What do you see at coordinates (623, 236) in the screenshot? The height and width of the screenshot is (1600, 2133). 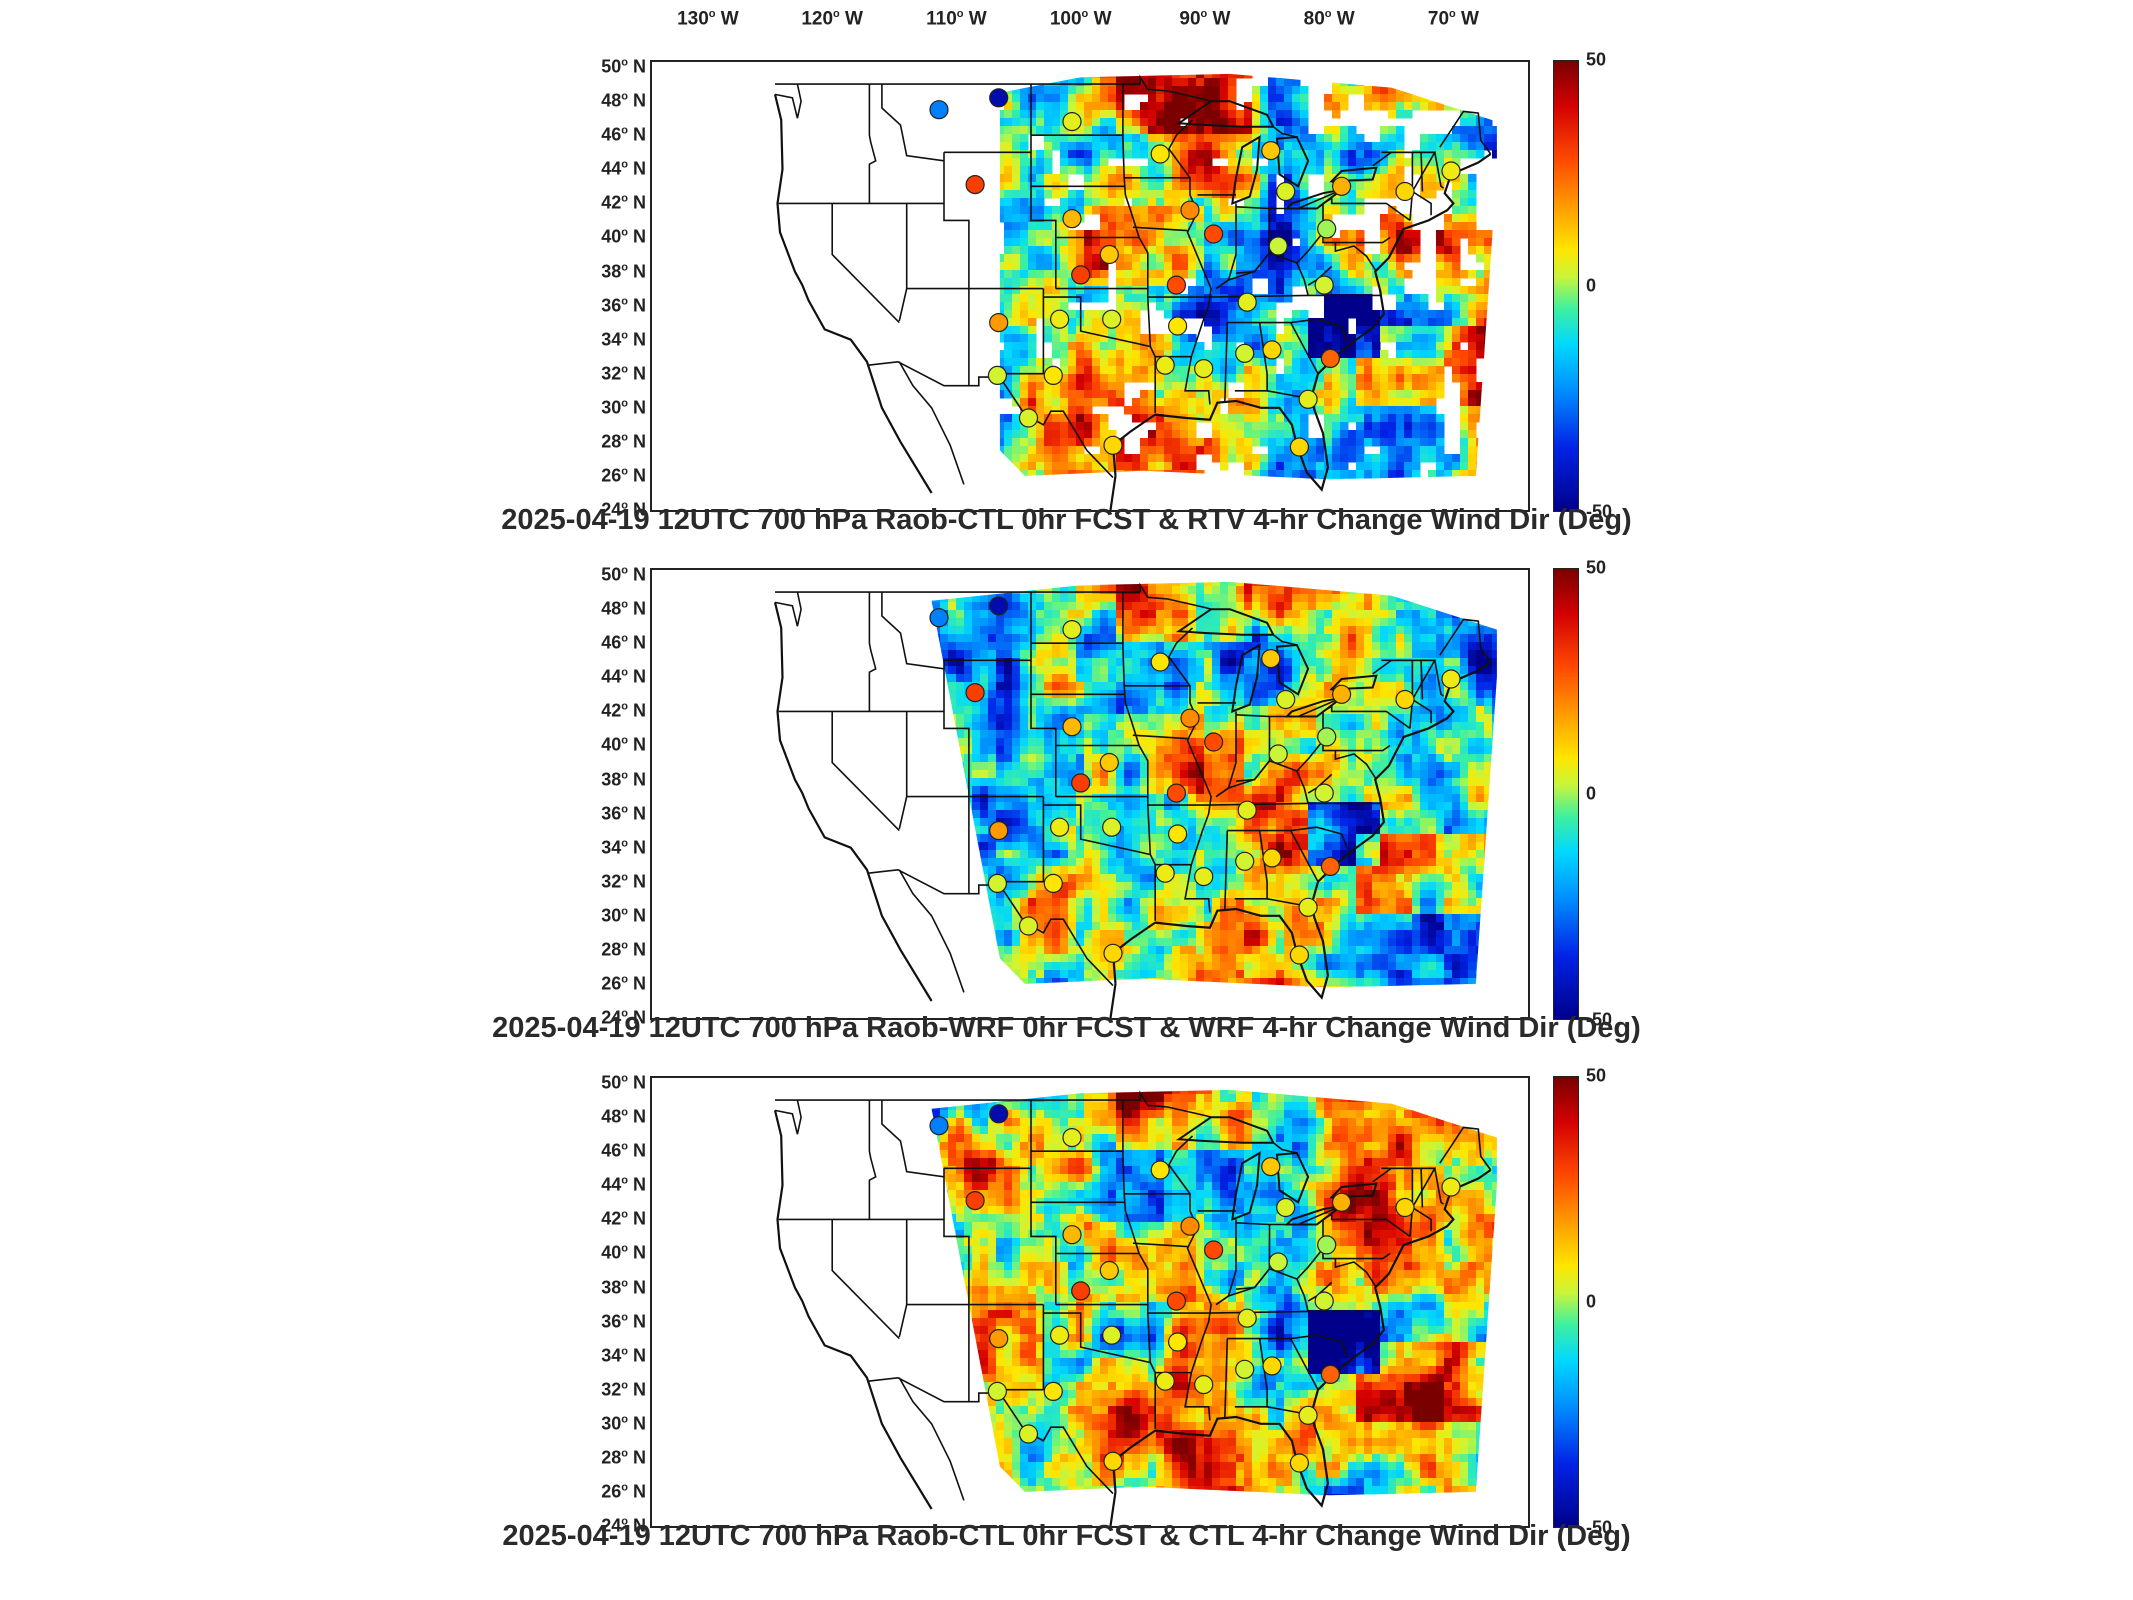 I see `latitude-tick-label: 40o N` at bounding box center [623, 236].